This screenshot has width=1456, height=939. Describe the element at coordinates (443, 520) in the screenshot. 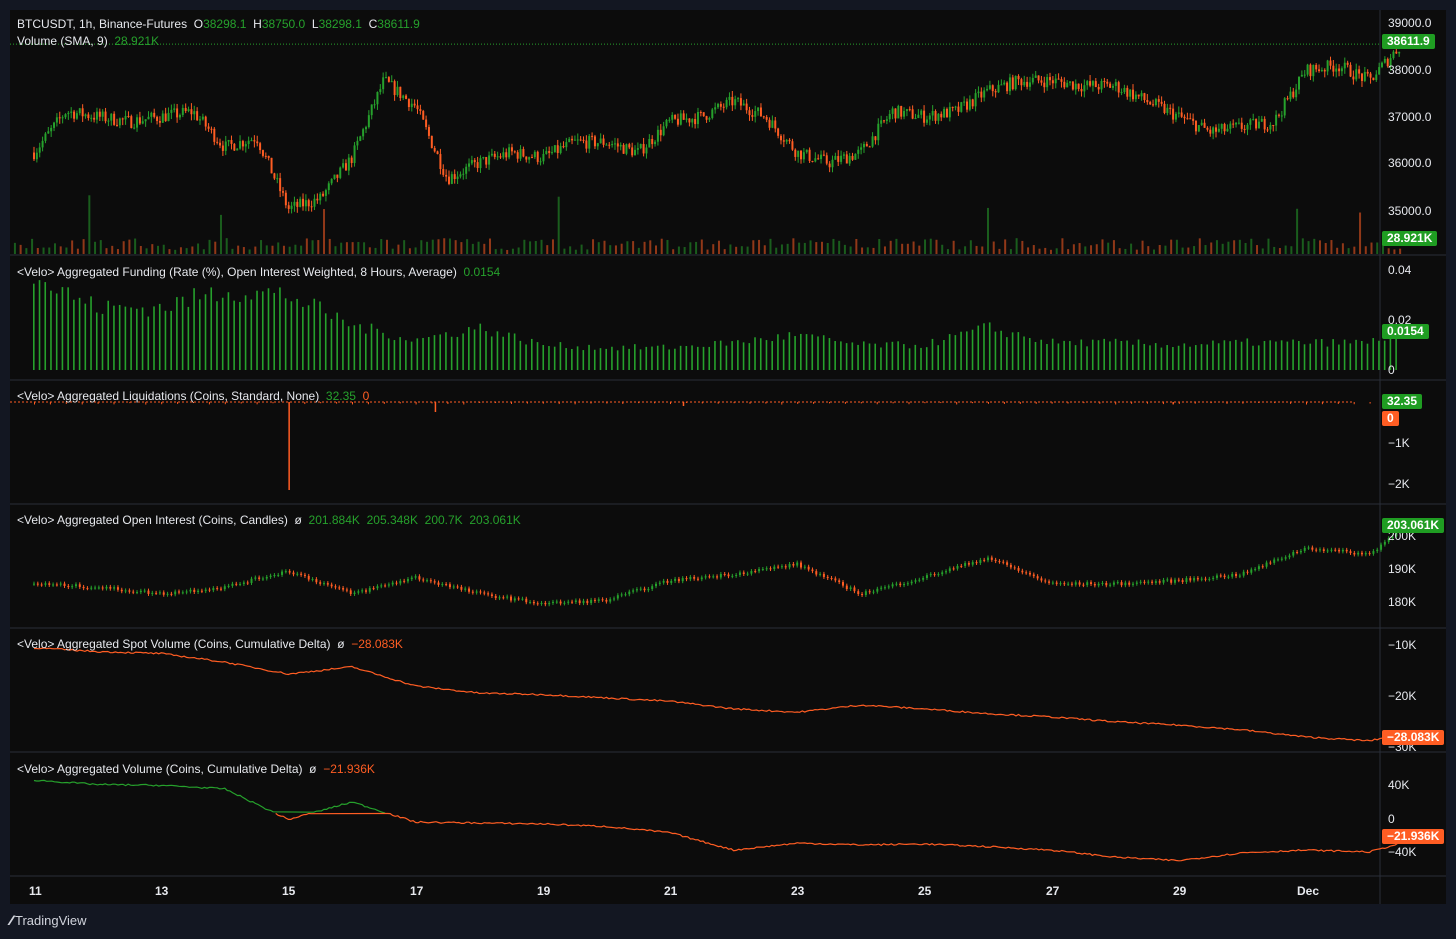

I see `oi-low: 200.7K` at that location.